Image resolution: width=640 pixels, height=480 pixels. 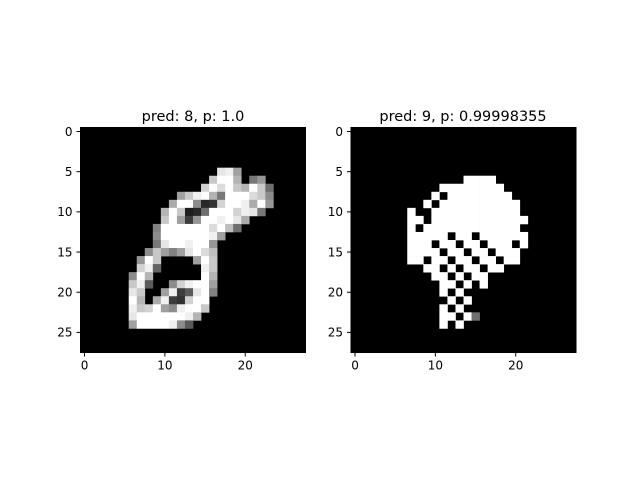 I want to click on right-y-tick-label: 20, so click(x=335, y=293).